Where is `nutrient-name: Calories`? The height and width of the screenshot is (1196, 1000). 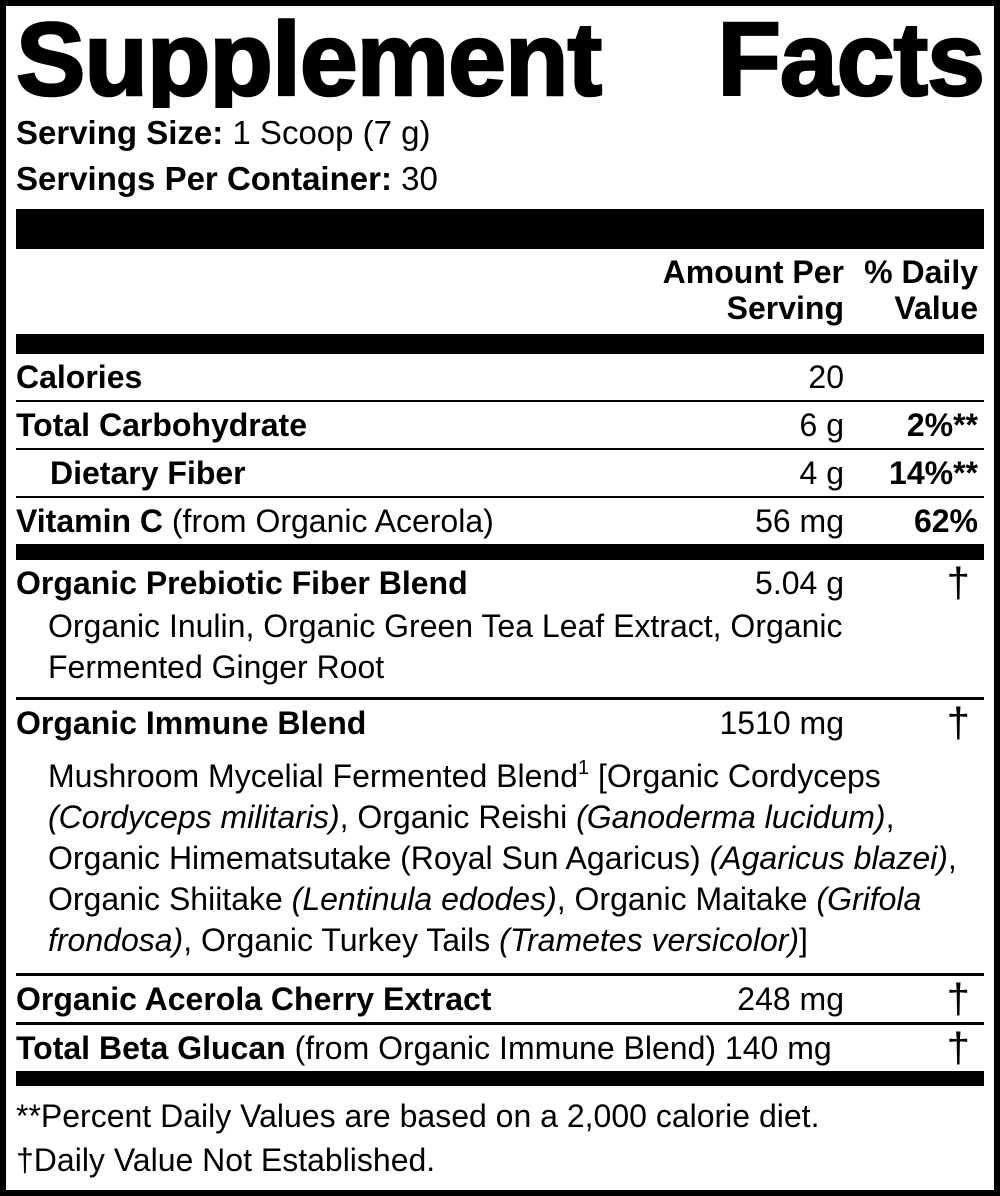 nutrient-name: Calories is located at coordinates (79, 377).